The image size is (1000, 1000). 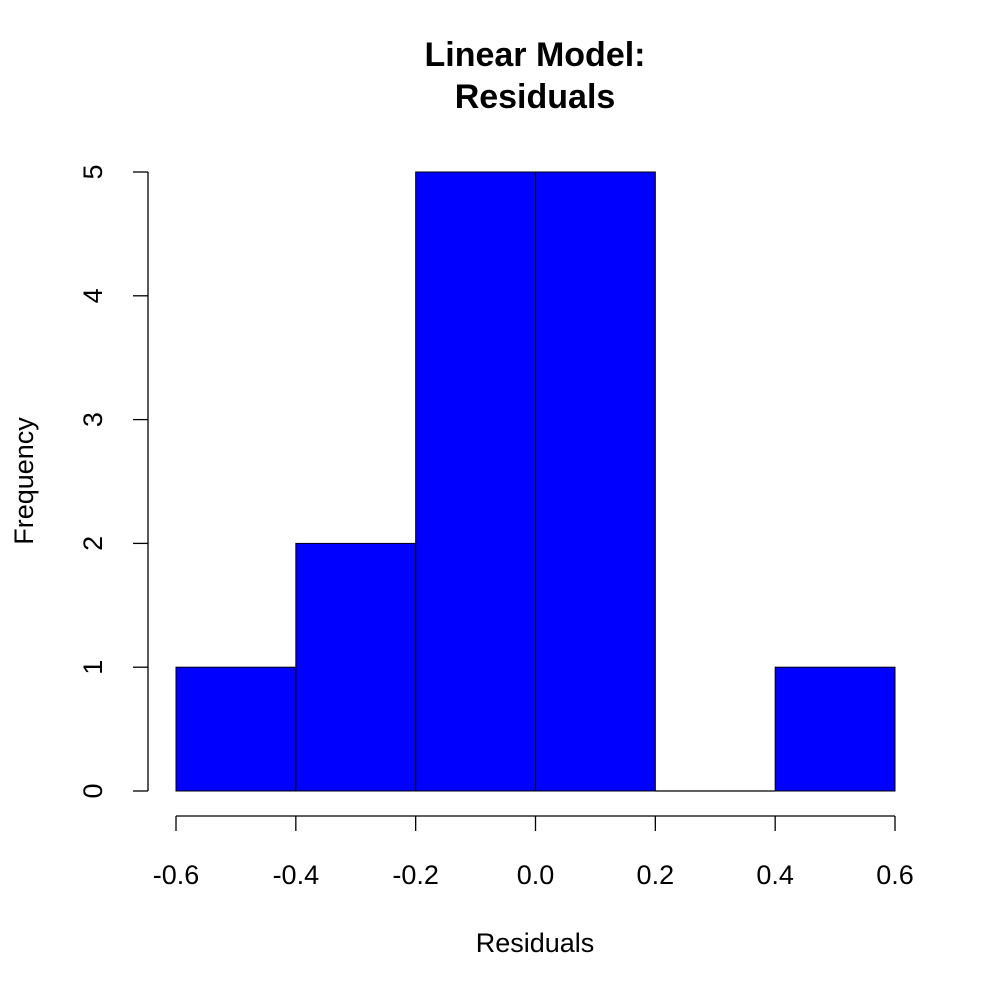 I want to click on x-tick-label: -0.4, so click(x=296, y=875).